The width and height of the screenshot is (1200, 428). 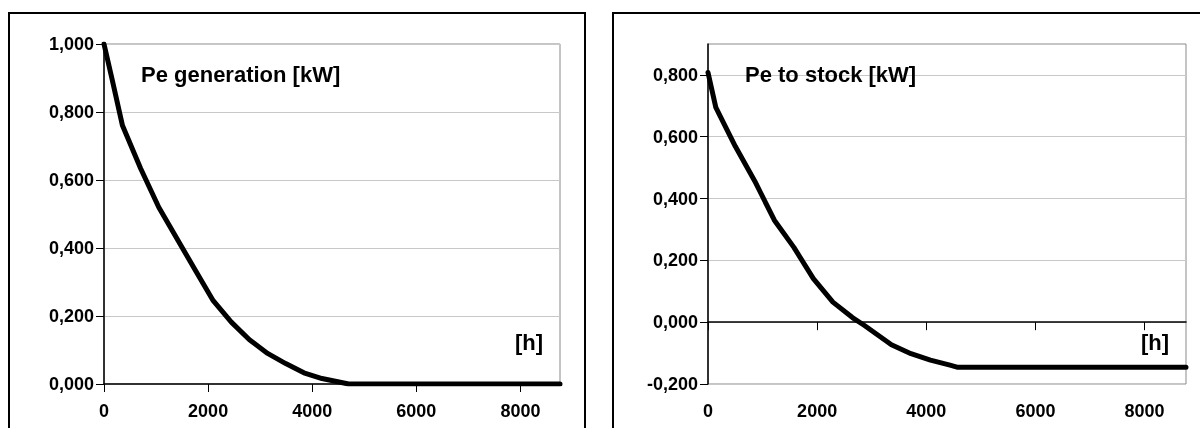 What do you see at coordinates (831, 74) in the screenshot?
I see `text: Pe to stock [kW]` at bounding box center [831, 74].